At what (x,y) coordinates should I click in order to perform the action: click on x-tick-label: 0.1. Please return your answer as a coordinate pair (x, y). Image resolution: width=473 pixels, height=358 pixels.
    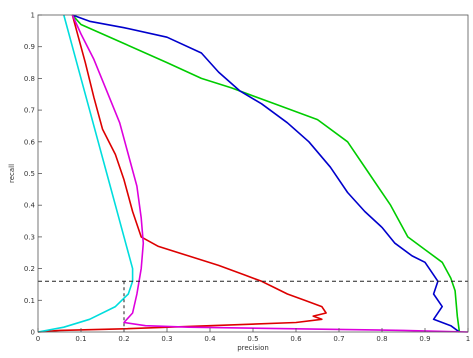
    Looking at the image, I should click on (80, 339).